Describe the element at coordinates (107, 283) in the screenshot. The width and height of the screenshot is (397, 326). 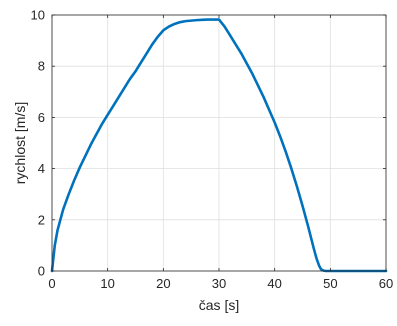
I see `x-tick-label: 10` at that location.